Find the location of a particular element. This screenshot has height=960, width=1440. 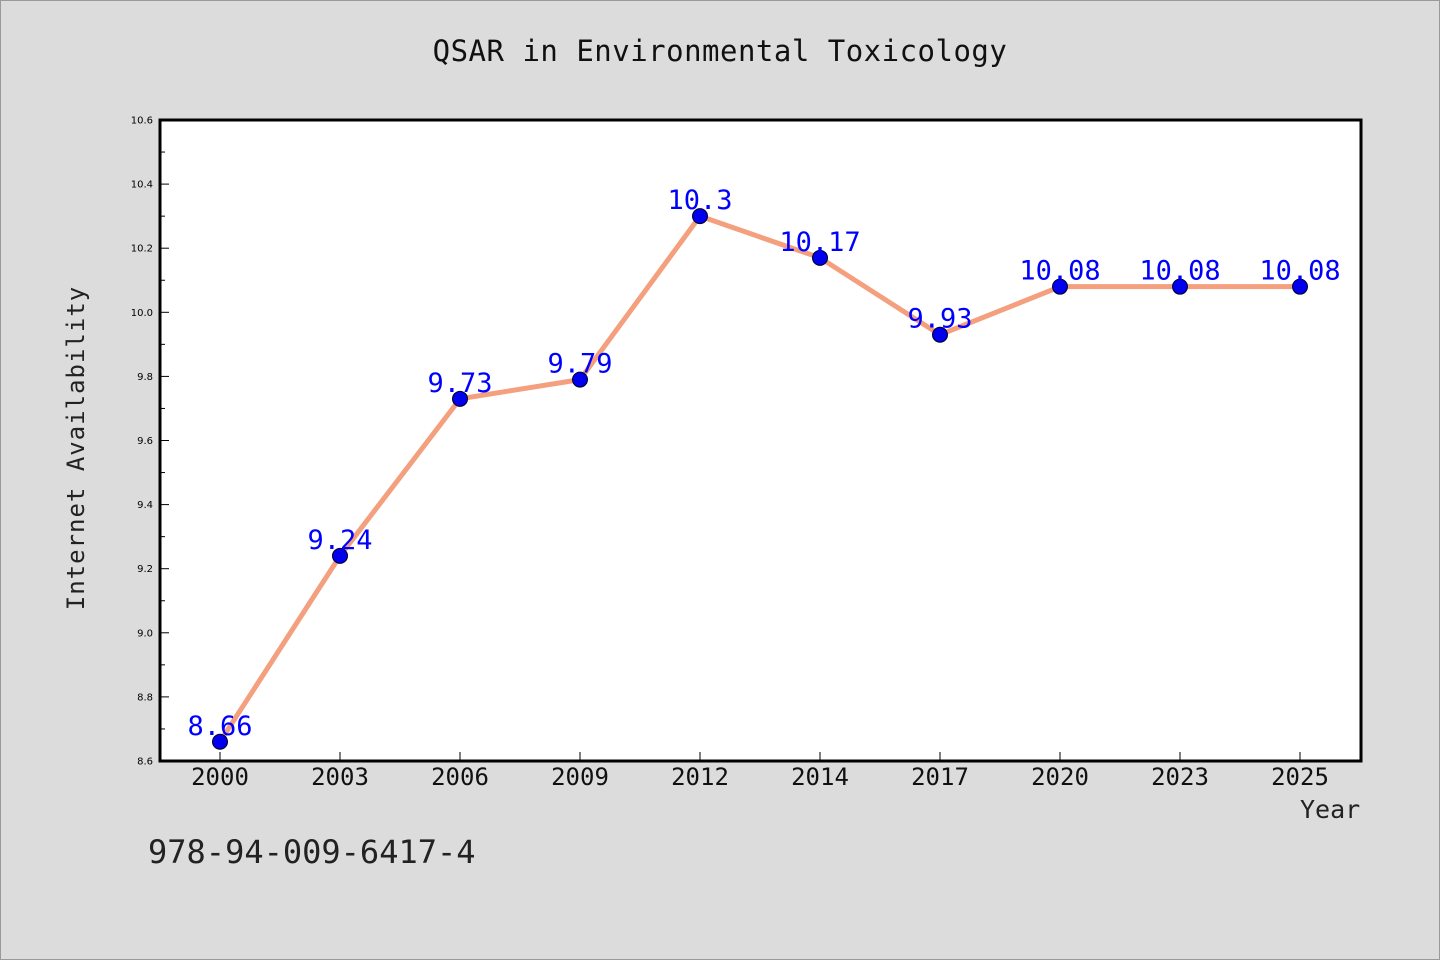

data-label: 9.24 is located at coordinates (339, 540).